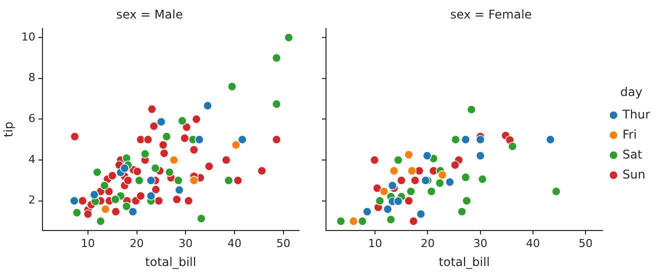 This screenshot has width=660, height=272. What do you see at coordinates (636, 114) in the screenshot?
I see `legend-label: Thur` at bounding box center [636, 114].